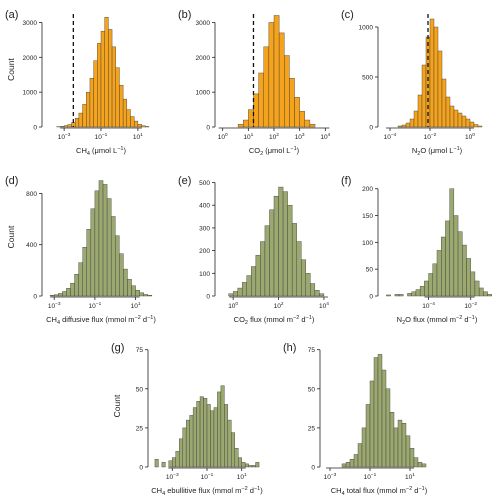  What do you see at coordinates (203, 490) in the screenshot?
I see `x-label-unit: ebullitive flux (mmol m` at bounding box center [203, 490].